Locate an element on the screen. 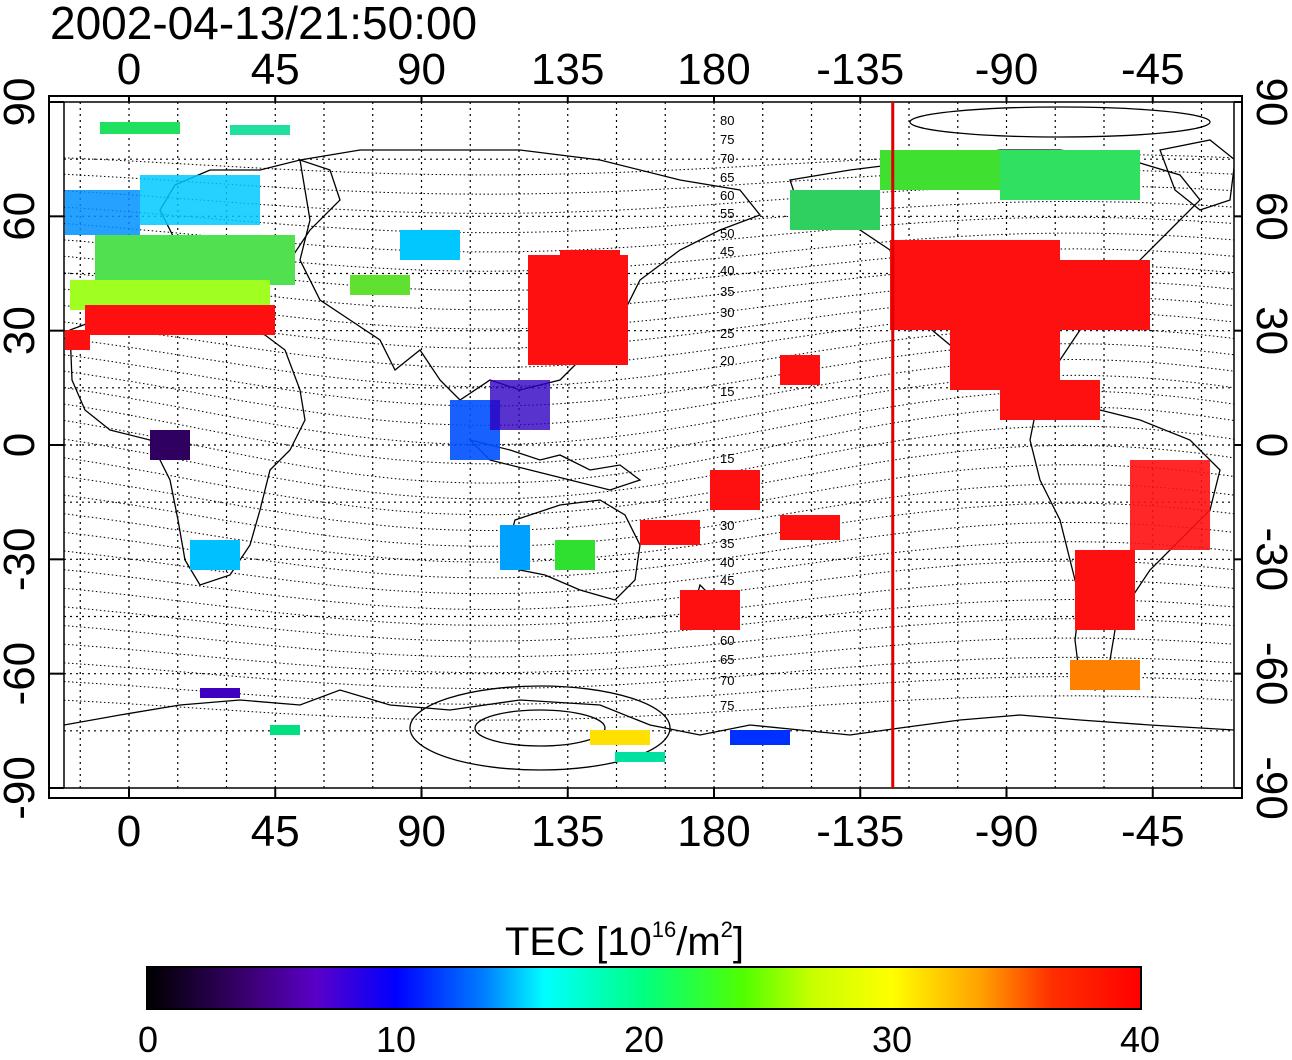 The width and height of the screenshot is (1292, 1060). lat-label-right: -30 is located at coordinates (1269, 560).